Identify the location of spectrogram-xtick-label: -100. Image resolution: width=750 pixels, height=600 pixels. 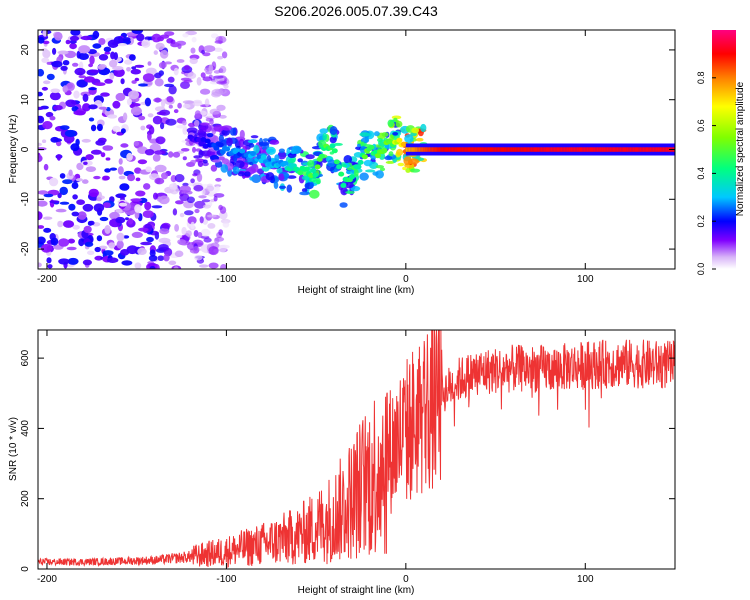
(226, 279).